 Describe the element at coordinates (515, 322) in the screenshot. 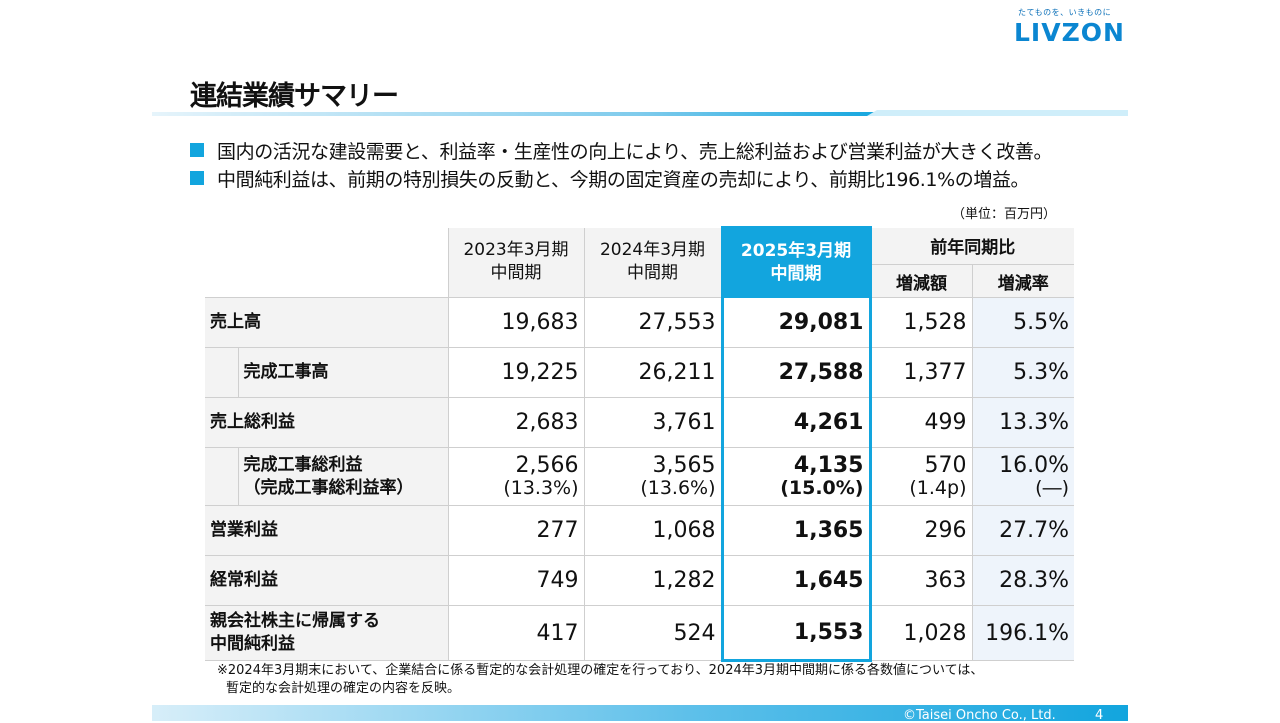

I see `value-fy2023: 19,683` at that location.